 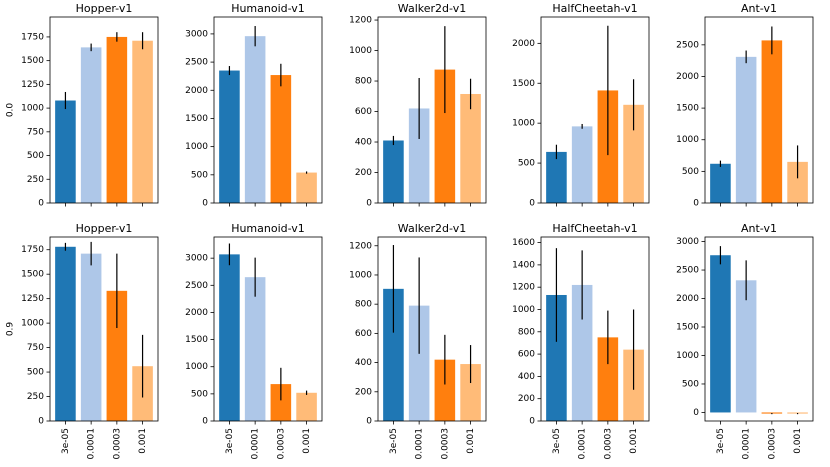 I want to click on chart-title: Ant-v1, so click(x=759, y=8).